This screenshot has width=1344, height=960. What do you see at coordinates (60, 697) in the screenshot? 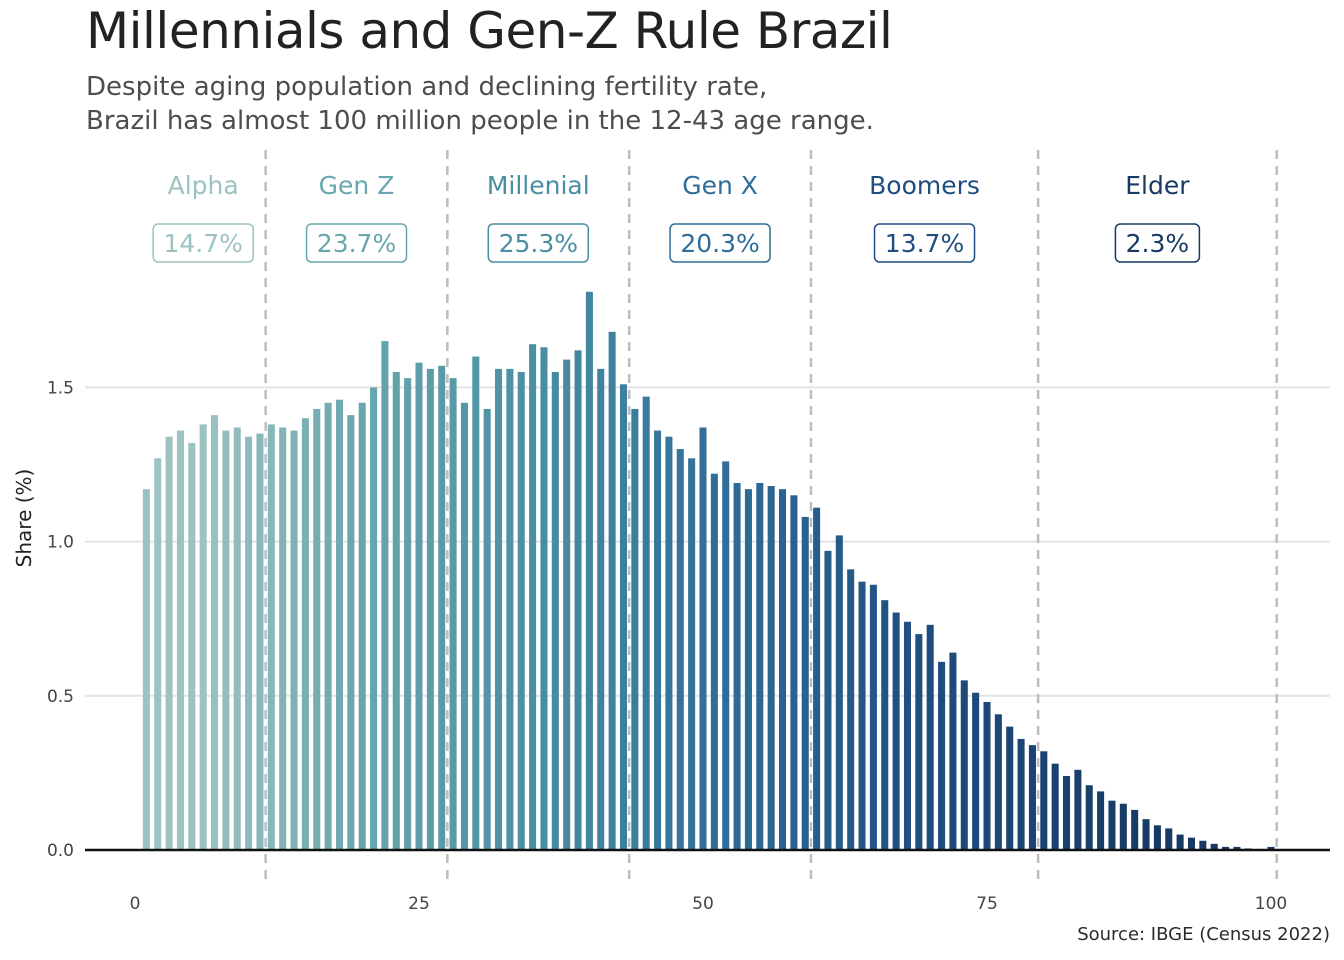
I see `y-tick-label: 0.5` at bounding box center [60, 697].